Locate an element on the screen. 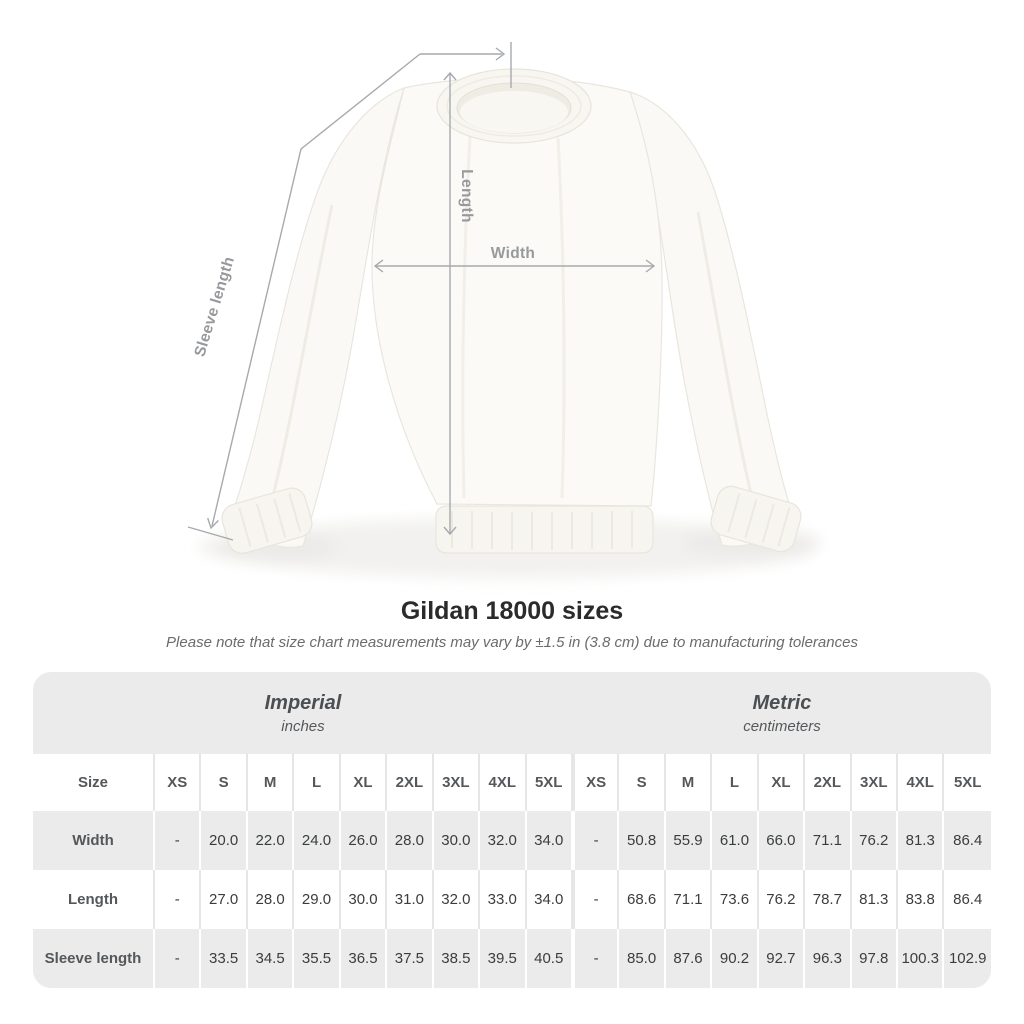 This screenshot has width=1024, height=1024. metric-value-cell: 78.7 is located at coordinates (828, 899).